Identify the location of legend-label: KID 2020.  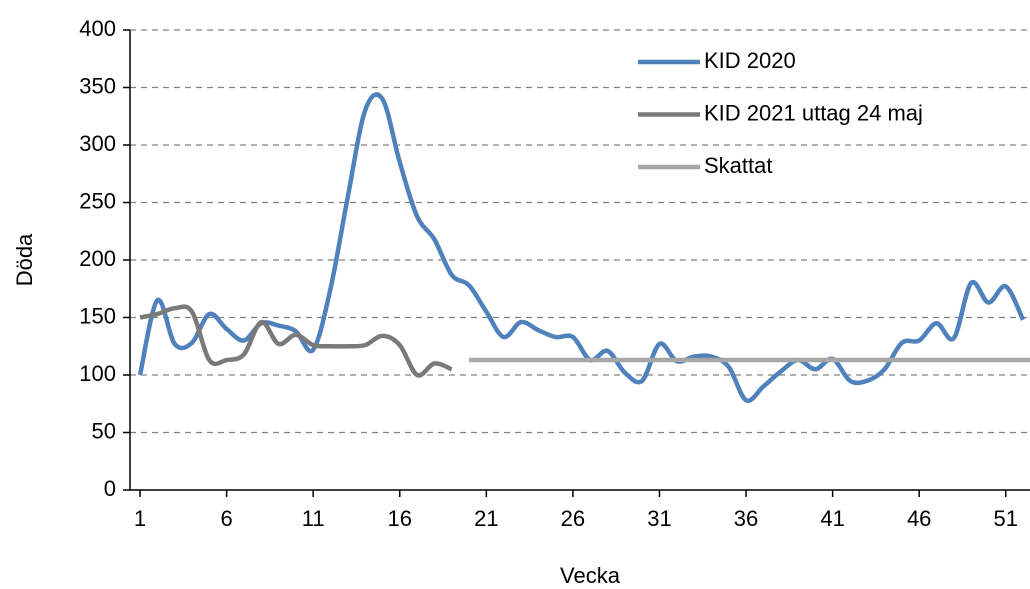
(750, 60).